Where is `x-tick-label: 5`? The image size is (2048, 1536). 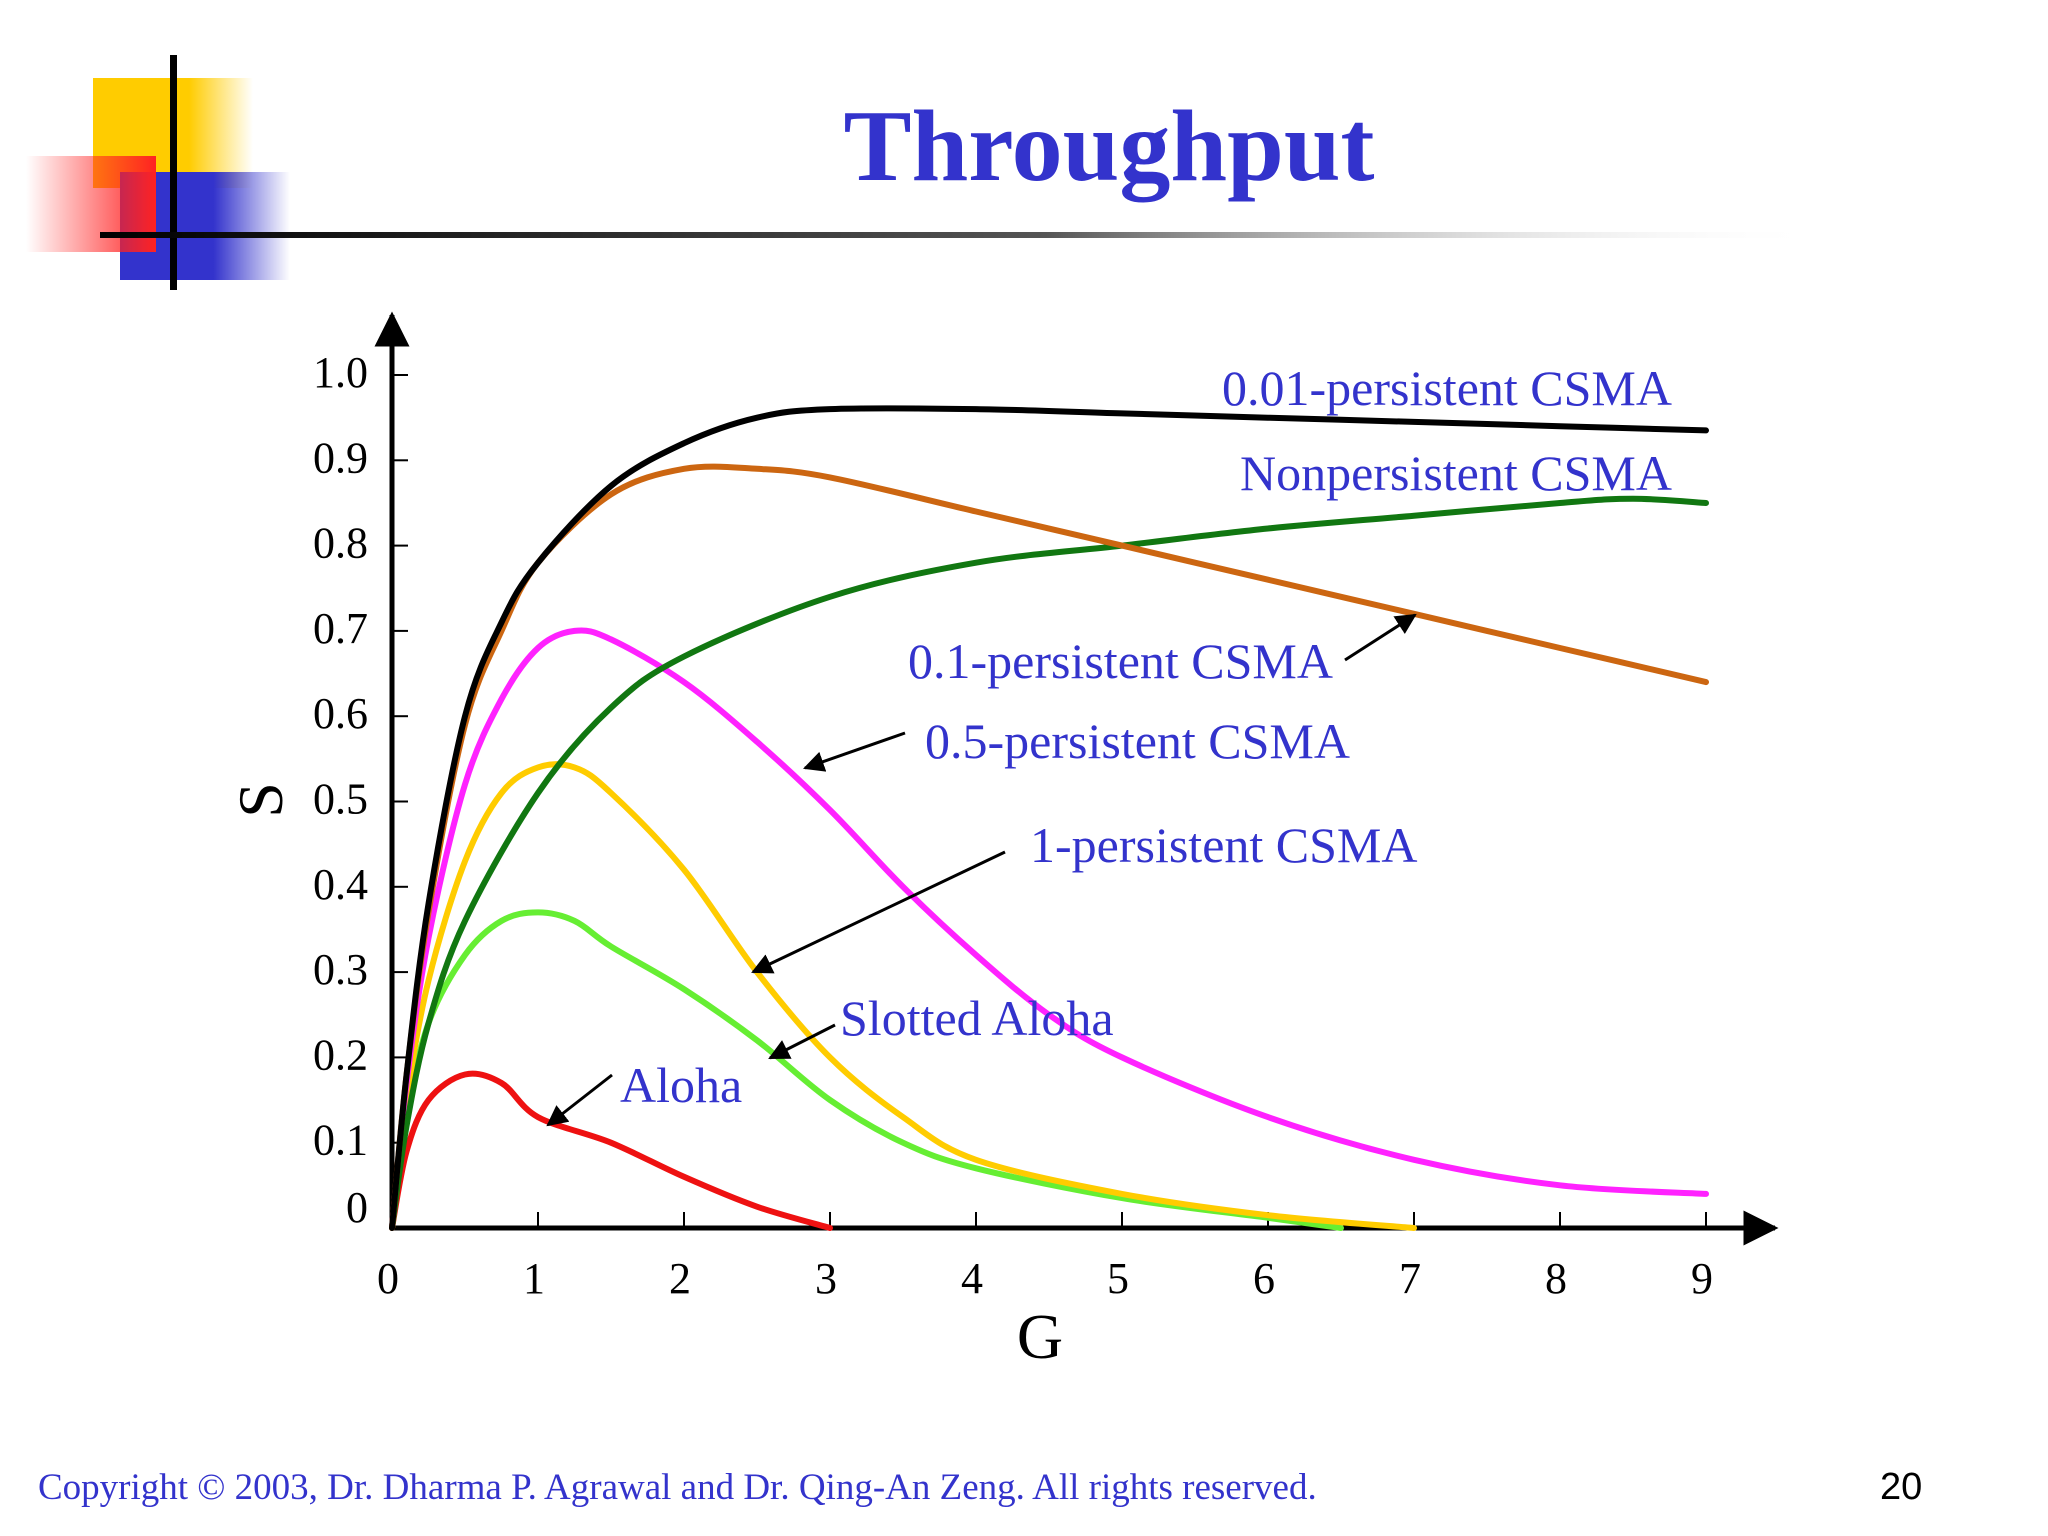 x-tick-label: 5 is located at coordinates (1118, 1278).